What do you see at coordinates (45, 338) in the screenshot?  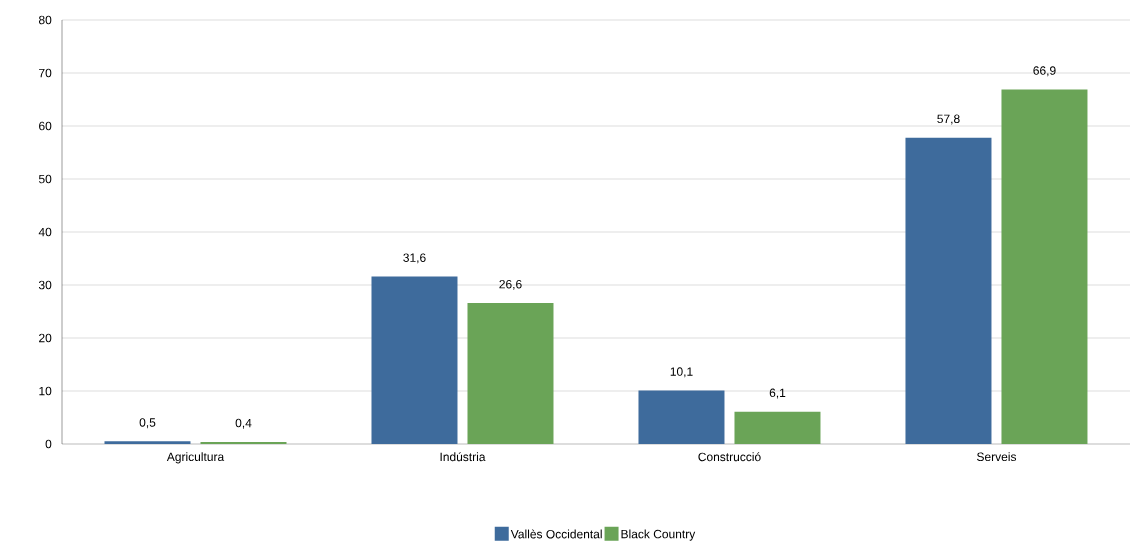 I see `y-tick-label: 20` at bounding box center [45, 338].